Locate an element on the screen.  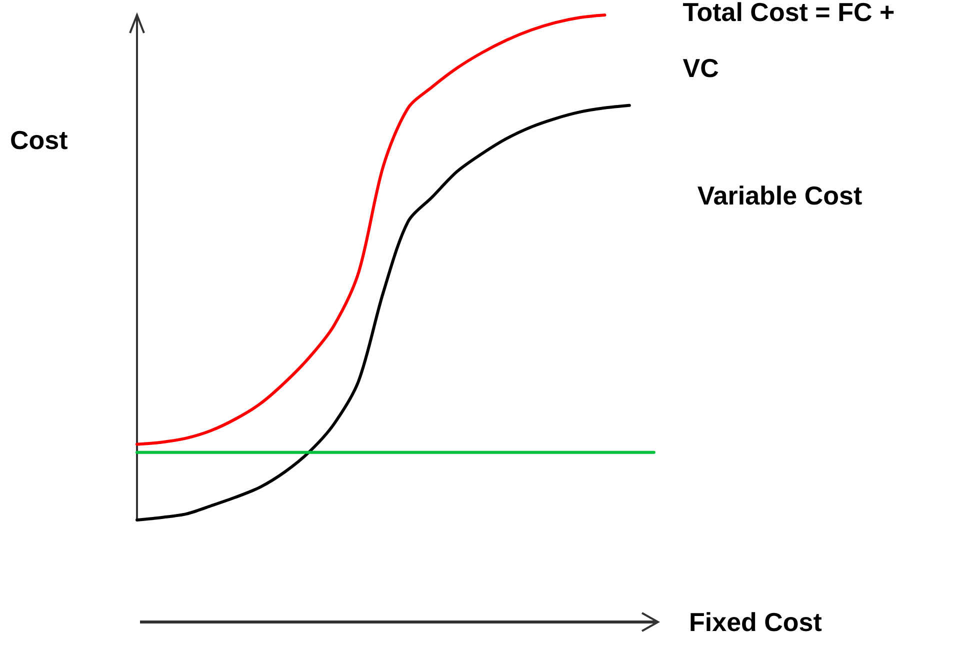
text: Variable Cost is located at coordinates (779, 195).